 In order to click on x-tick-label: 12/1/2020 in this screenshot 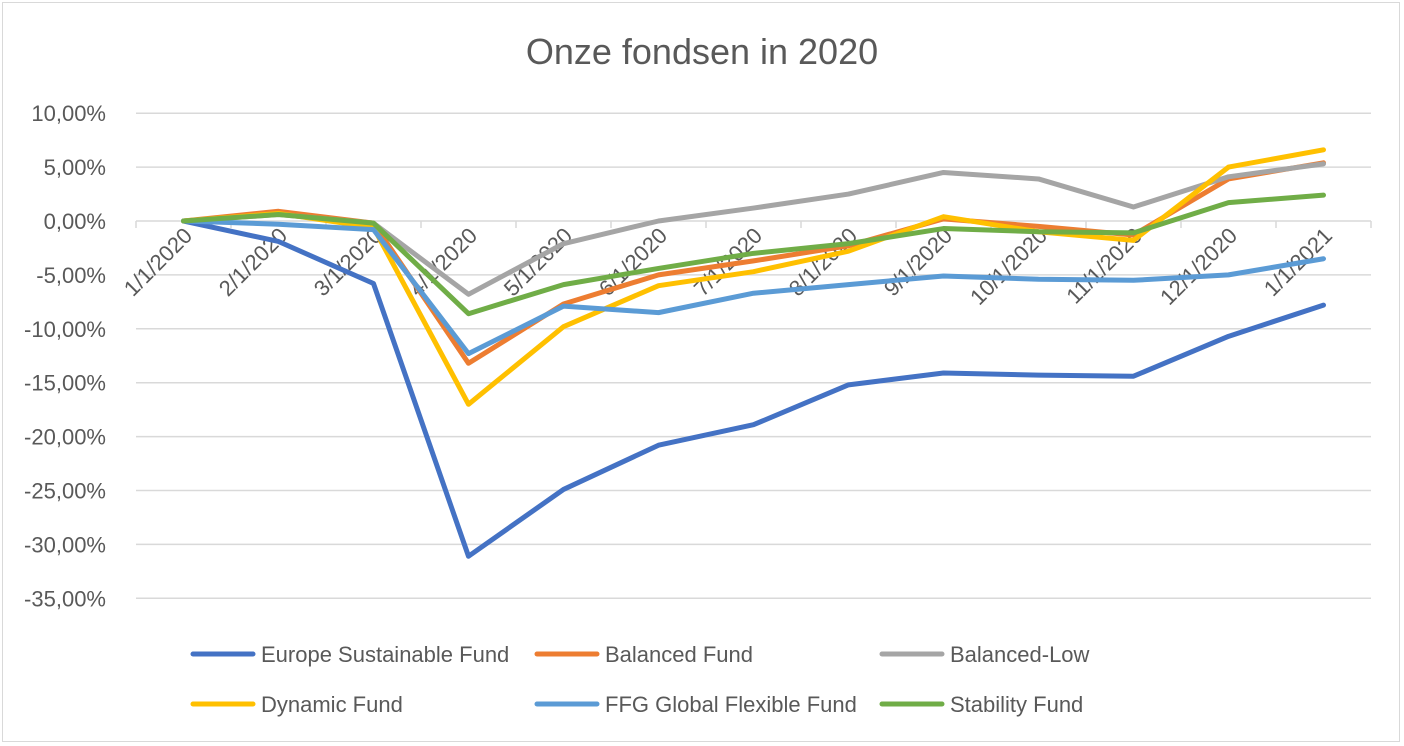, I will do `click(1198, 266)`.